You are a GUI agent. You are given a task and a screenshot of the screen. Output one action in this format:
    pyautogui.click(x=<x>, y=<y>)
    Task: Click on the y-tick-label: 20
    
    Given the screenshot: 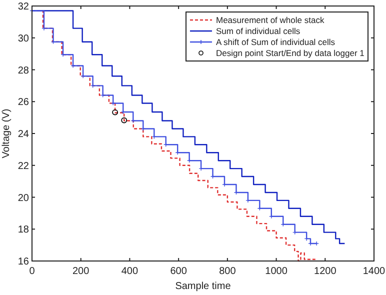 What is the action you would take?
    pyautogui.click(x=24, y=198)
    